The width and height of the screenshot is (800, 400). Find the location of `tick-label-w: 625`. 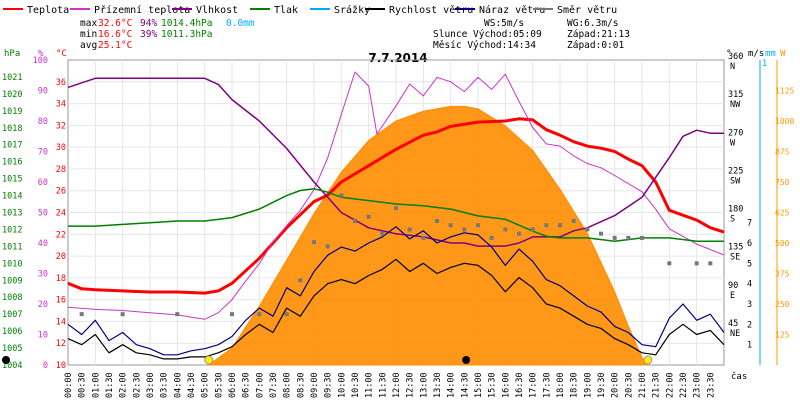

tick-label-w: 625 is located at coordinates (782, 213).